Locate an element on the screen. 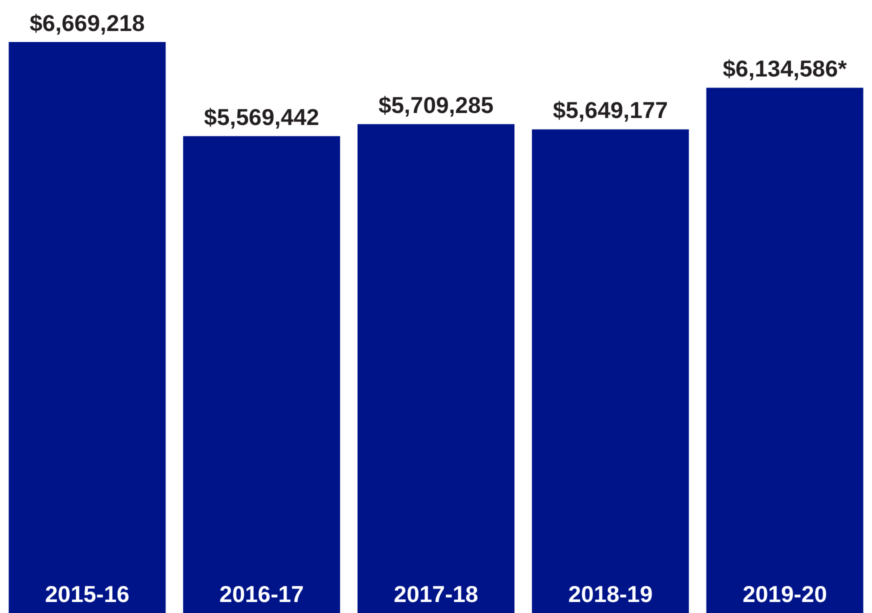 Image resolution: width=872 pixels, height=613 pixels. data-label: $5,649,177 is located at coordinates (610, 110).